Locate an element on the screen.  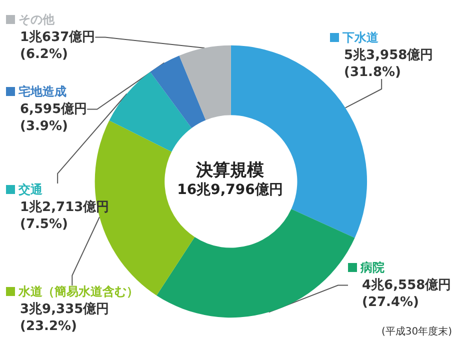
data-label: 5兆3,958億円 (31.8%) is located at coordinates (389, 63).